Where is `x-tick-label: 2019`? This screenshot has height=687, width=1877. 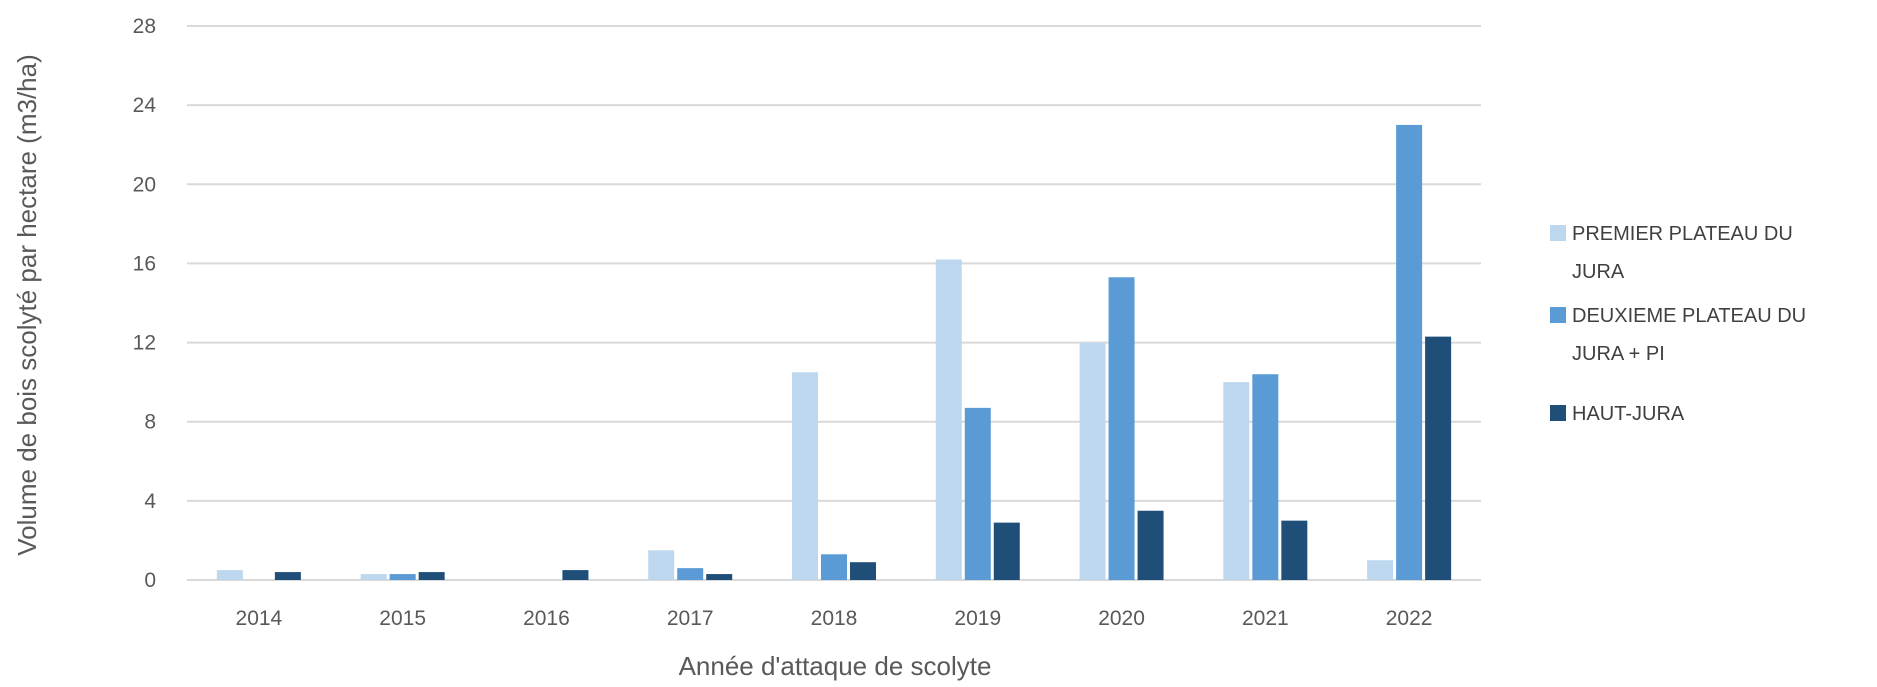 x-tick-label: 2019 is located at coordinates (977, 618).